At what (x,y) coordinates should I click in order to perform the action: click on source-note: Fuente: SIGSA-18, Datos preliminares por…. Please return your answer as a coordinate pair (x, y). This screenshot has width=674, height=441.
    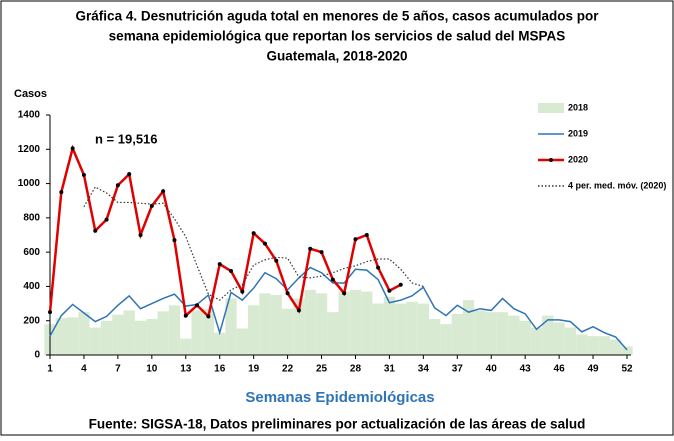
    Looking at the image, I should click on (337, 424).